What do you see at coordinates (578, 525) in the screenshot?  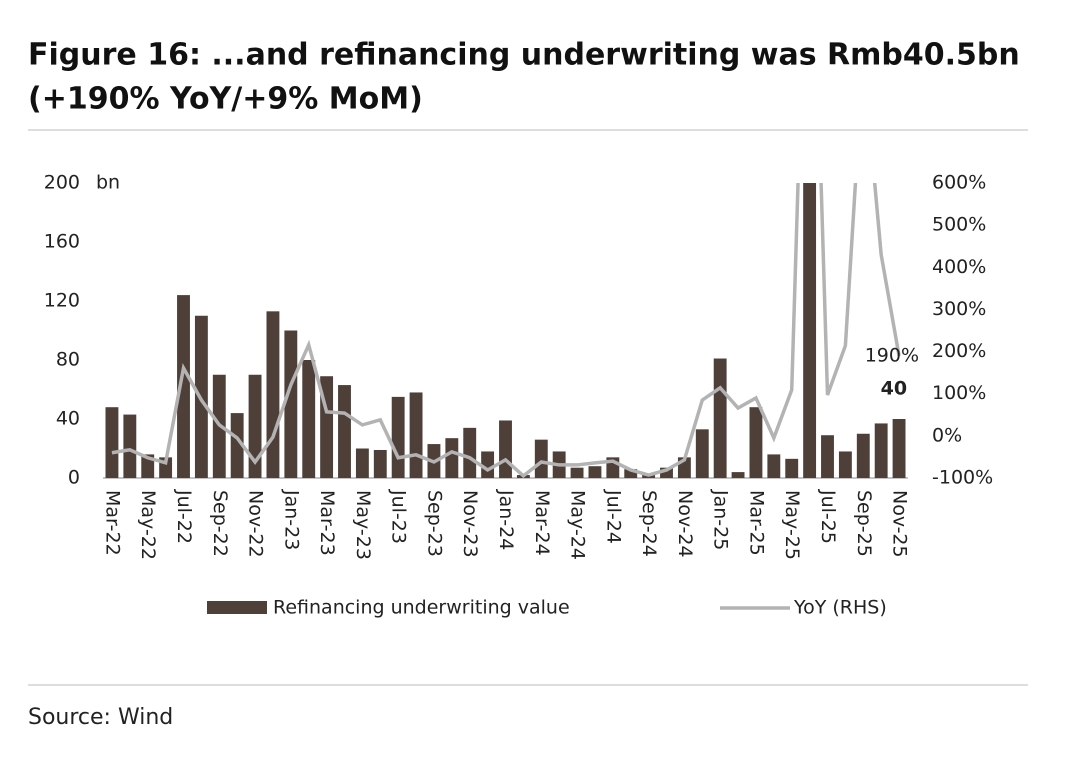 I see `x-tick-label: May-24` at bounding box center [578, 525].